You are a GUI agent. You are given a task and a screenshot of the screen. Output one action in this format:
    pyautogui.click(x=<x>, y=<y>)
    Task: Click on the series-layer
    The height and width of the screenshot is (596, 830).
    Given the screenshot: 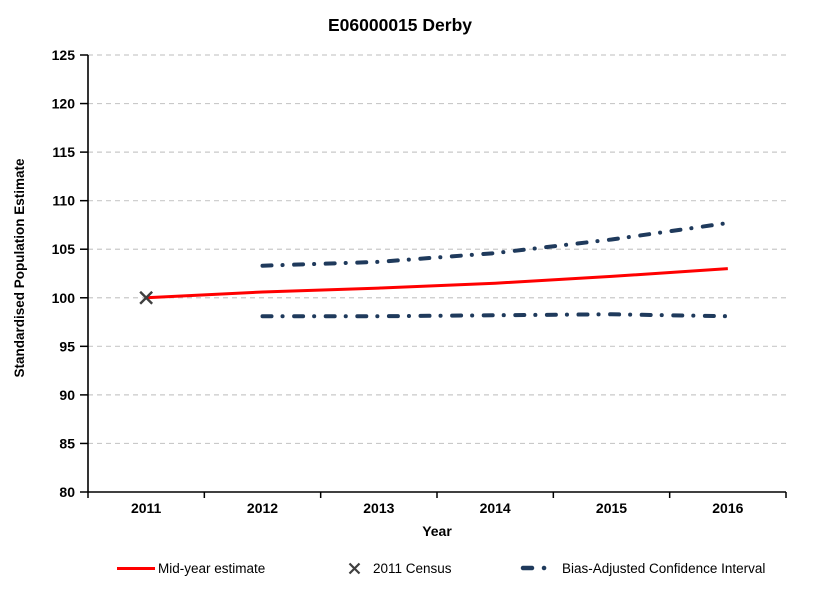 What is the action you would take?
    pyautogui.click(x=434, y=270)
    